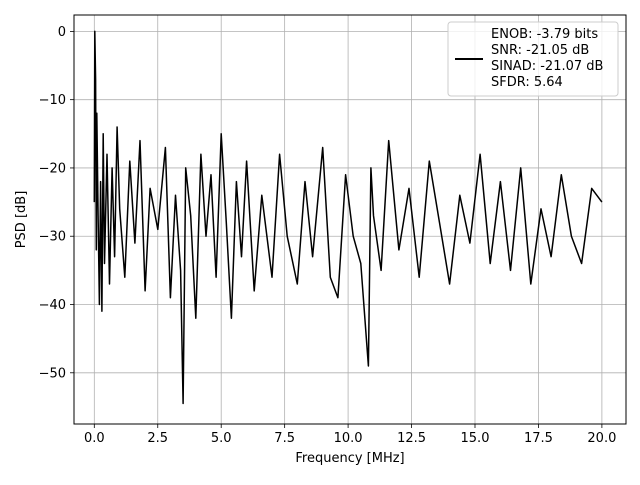 The width and height of the screenshot is (640, 485). Describe the element at coordinates (221, 438) in the screenshot. I see `x-tick-label-2: 5.0` at that location.